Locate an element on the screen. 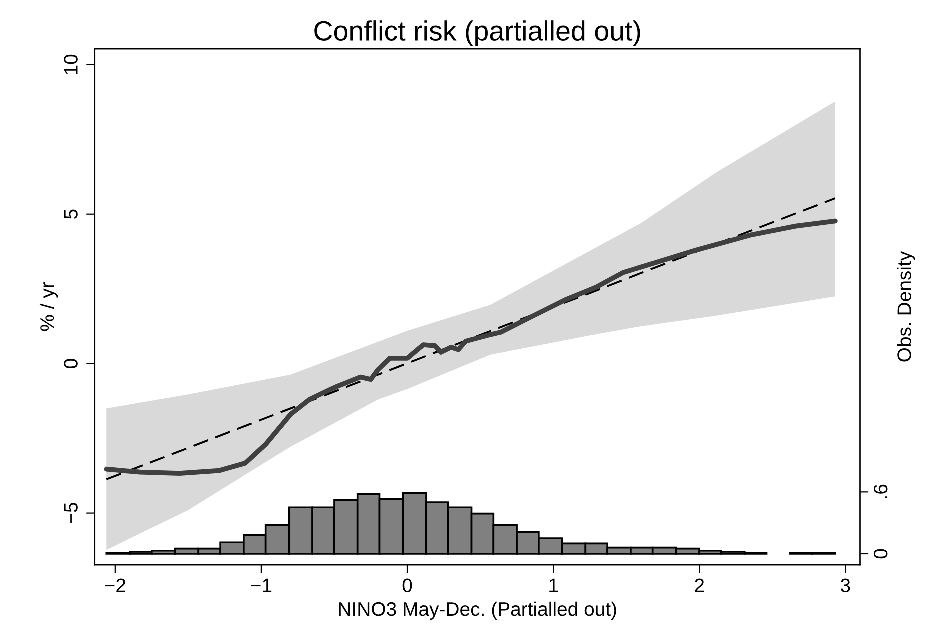 The width and height of the screenshot is (931, 637). x-tick-label: −1 is located at coordinates (261, 585).